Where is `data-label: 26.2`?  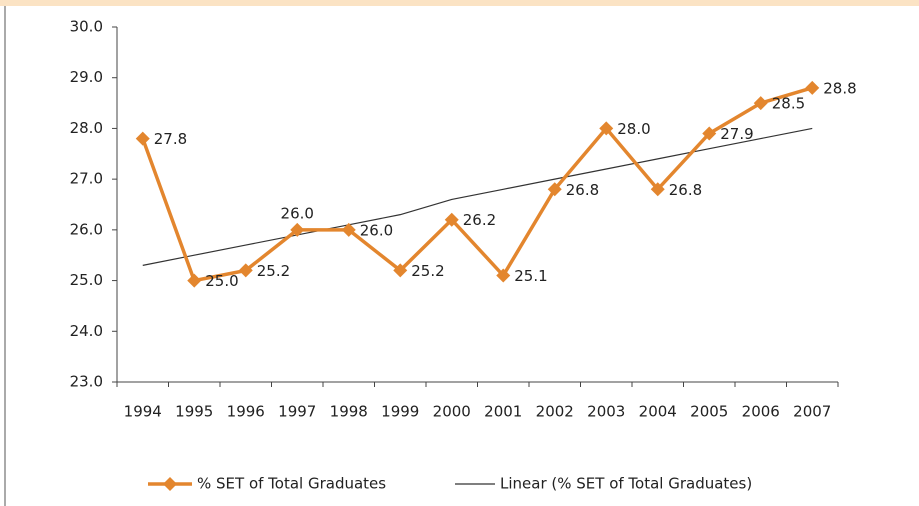
data-label: 26.2 is located at coordinates (479, 220).